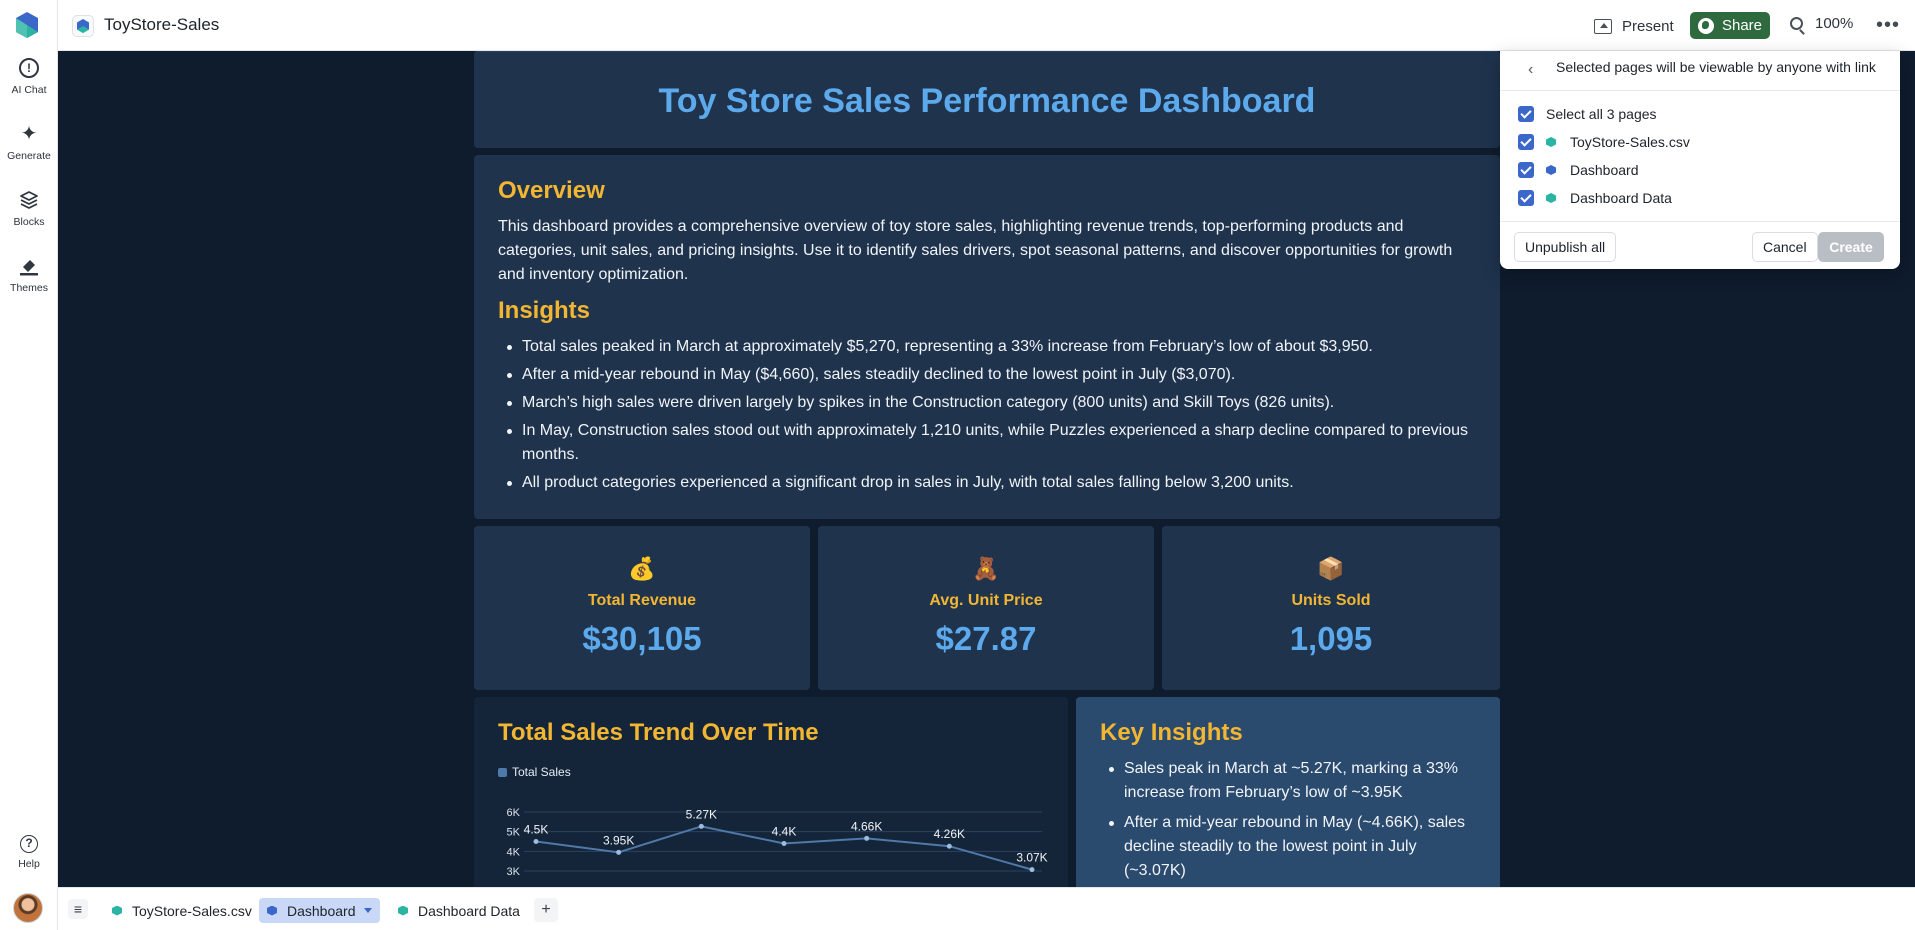 This screenshot has width=1915, height=930. Describe the element at coordinates (29, 68) in the screenshot. I see `chat-icon` at that location.